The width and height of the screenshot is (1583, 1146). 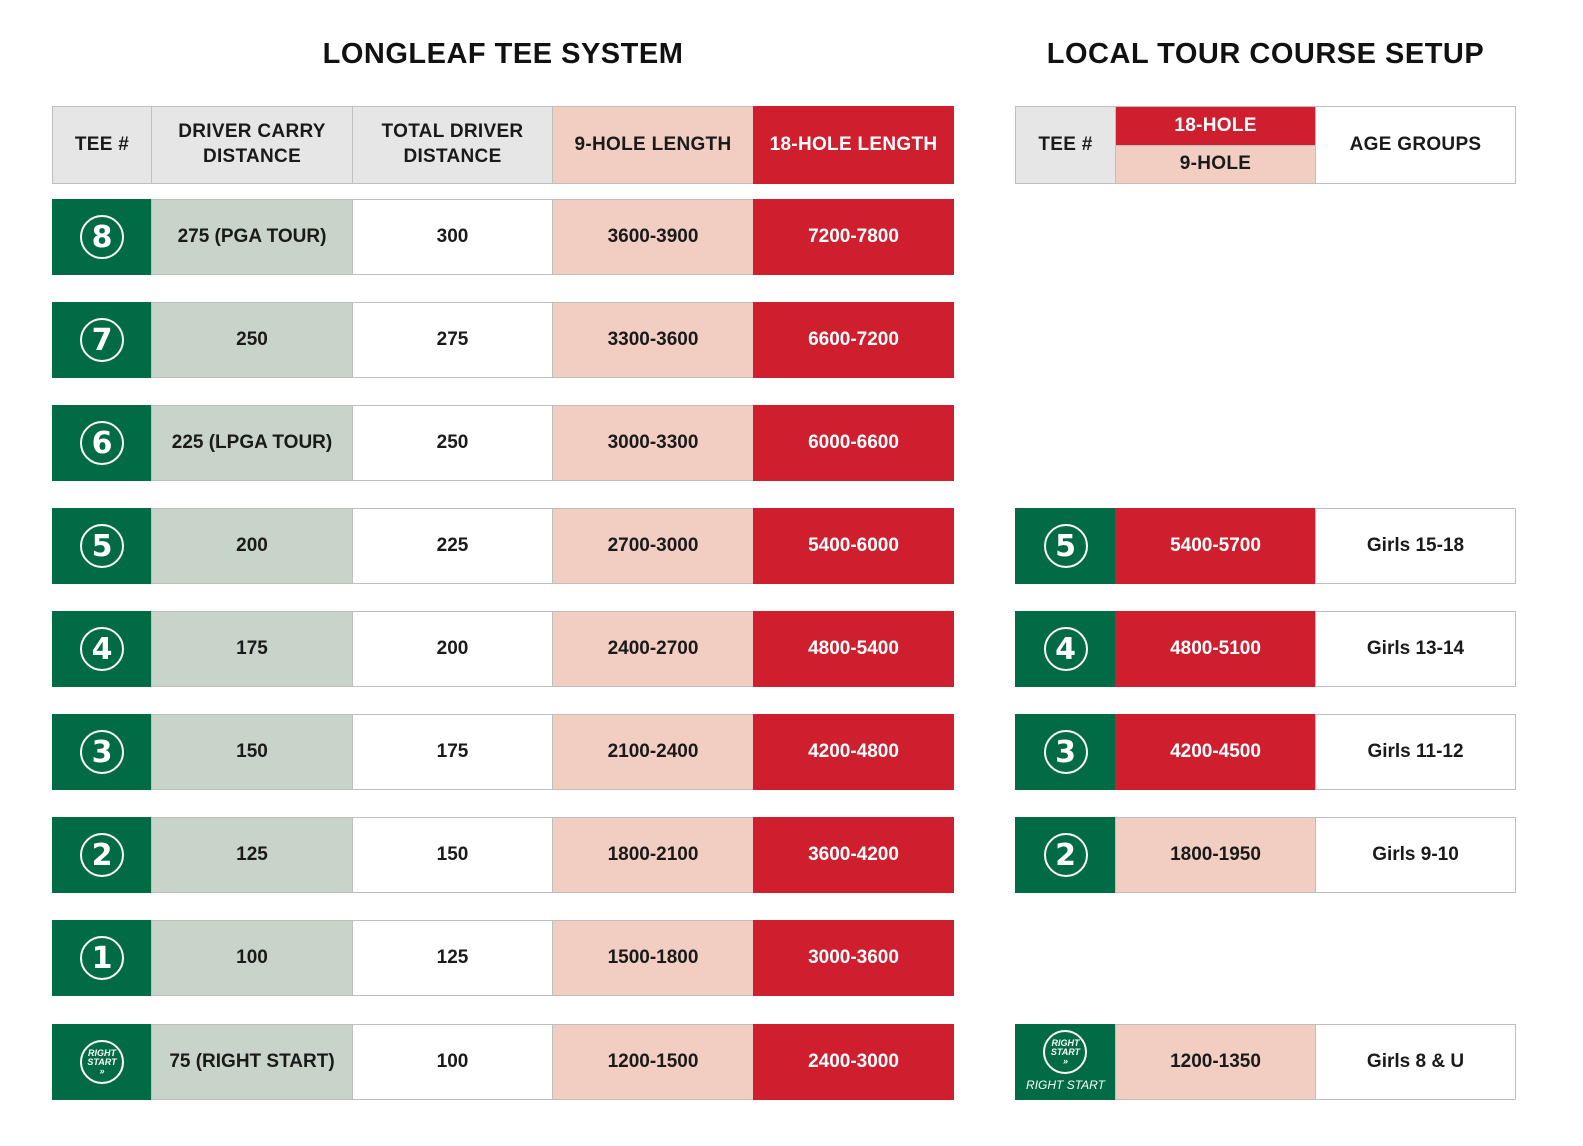 What do you see at coordinates (653, 443) in the screenshot?
I see `nine-hole-length-cell: 3000-3300` at bounding box center [653, 443].